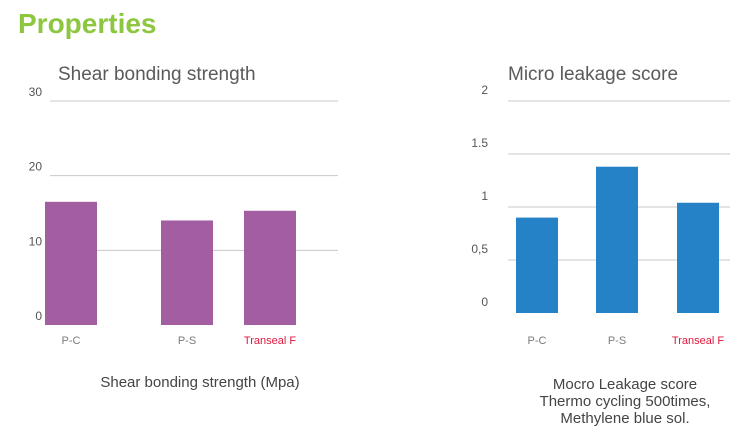 The height and width of the screenshot is (443, 752). Describe the element at coordinates (479, 143) in the screenshot. I see `y-tick-label: 1.5` at that location.